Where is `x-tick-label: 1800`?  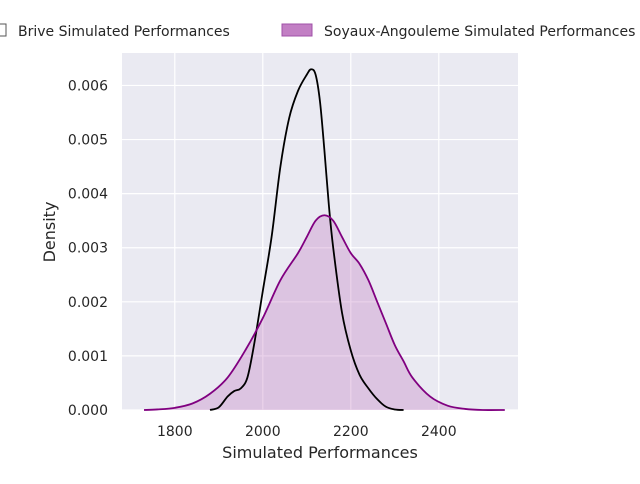 x-tick-label: 1800 is located at coordinates (175, 432).